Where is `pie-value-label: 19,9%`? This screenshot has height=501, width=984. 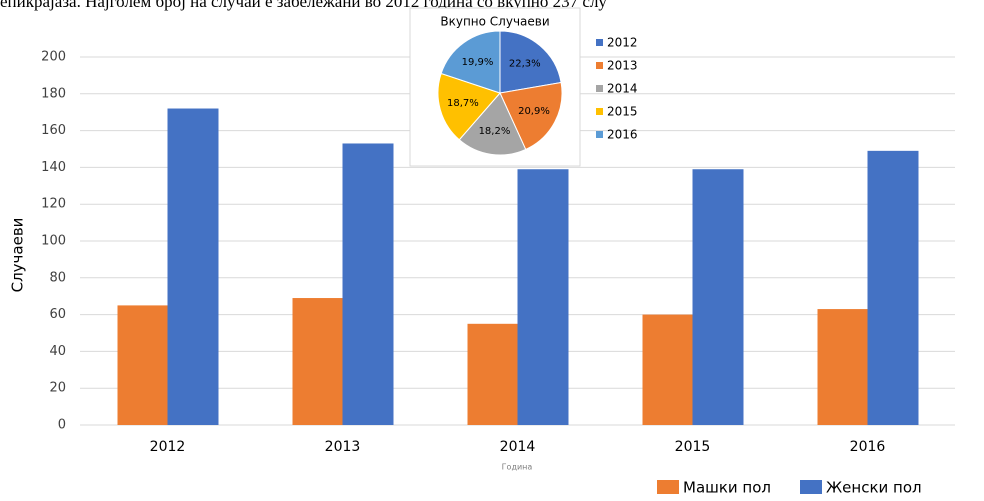 pie-value-label: 19,9% is located at coordinates (478, 62).